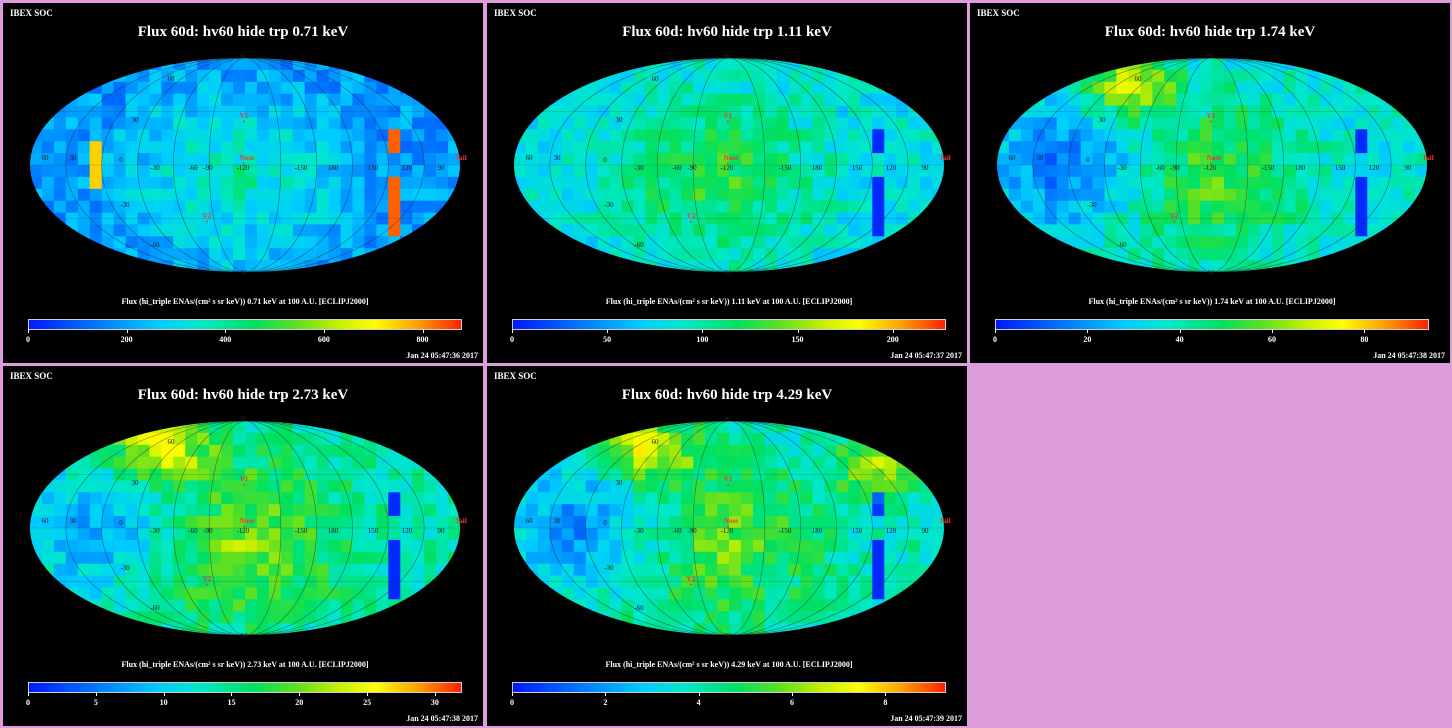 This screenshot has width=1452, height=728. What do you see at coordinates (607, 339) in the screenshot?
I see `colorbar-tick-label: 50` at bounding box center [607, 339].